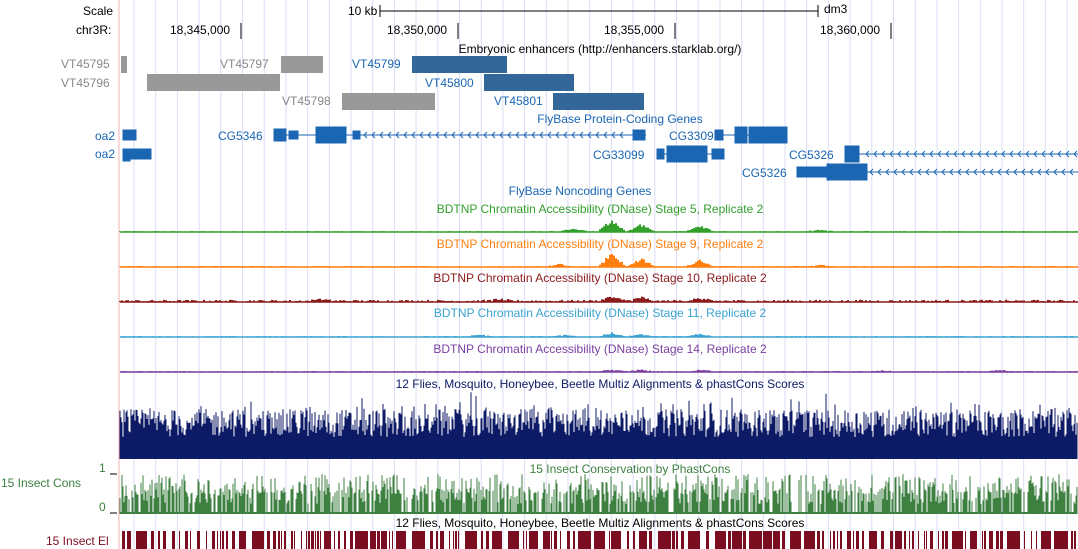  What do you see at coordinates (105, 136) in the screenshot?
I see `gene-label-oa2-1: oa2` at bounding box center [105, 136].